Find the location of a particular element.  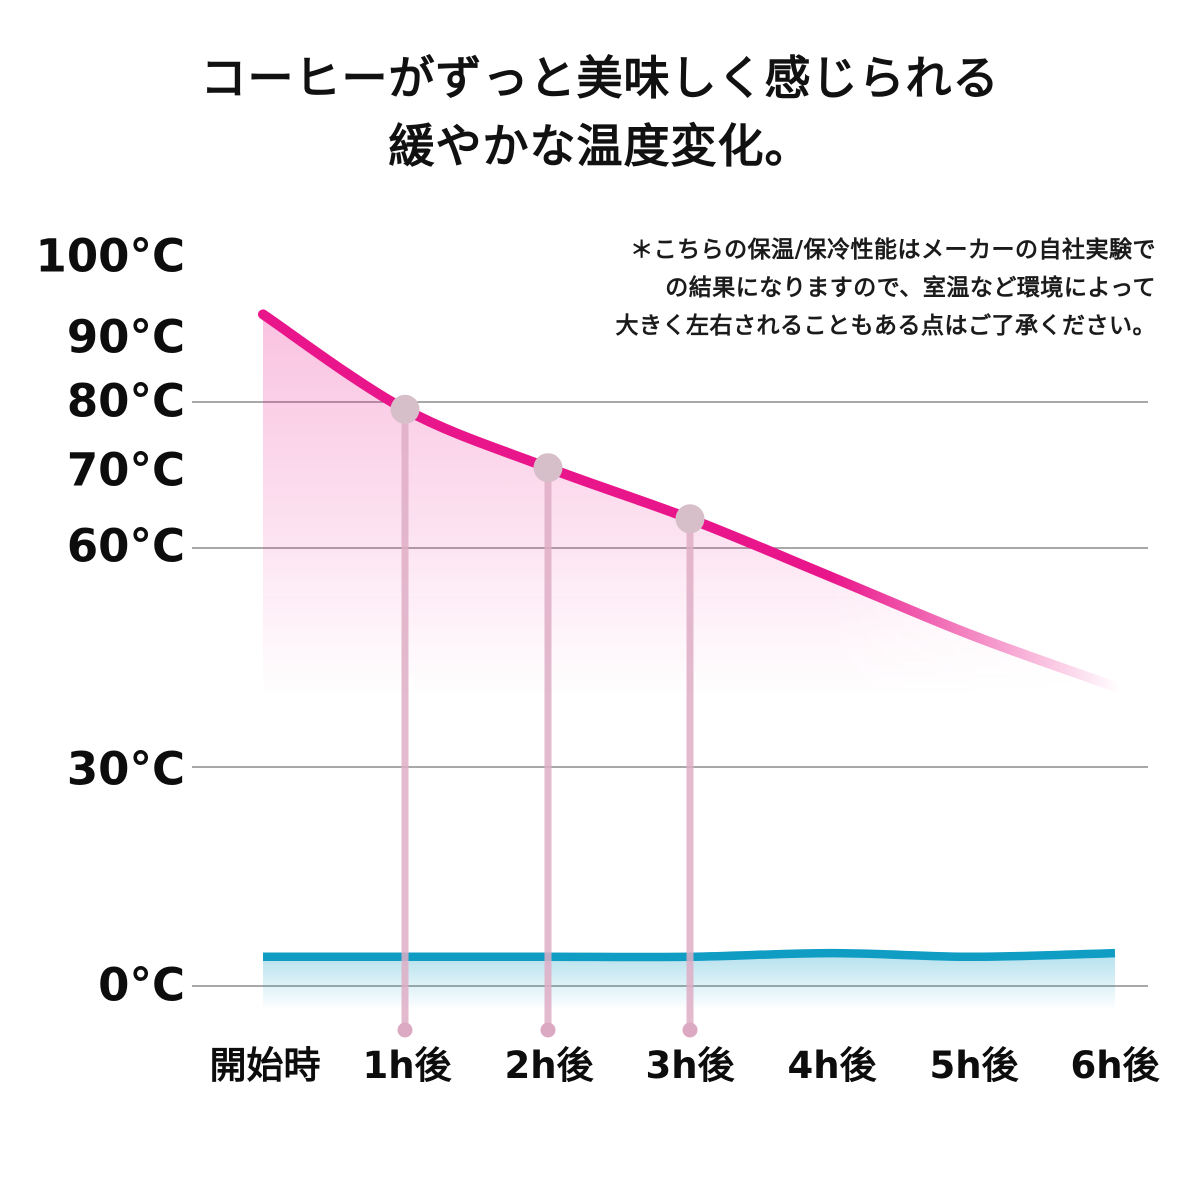

title-line-2: 緩やかな温度変化。 is located at coordinates (600, 146).